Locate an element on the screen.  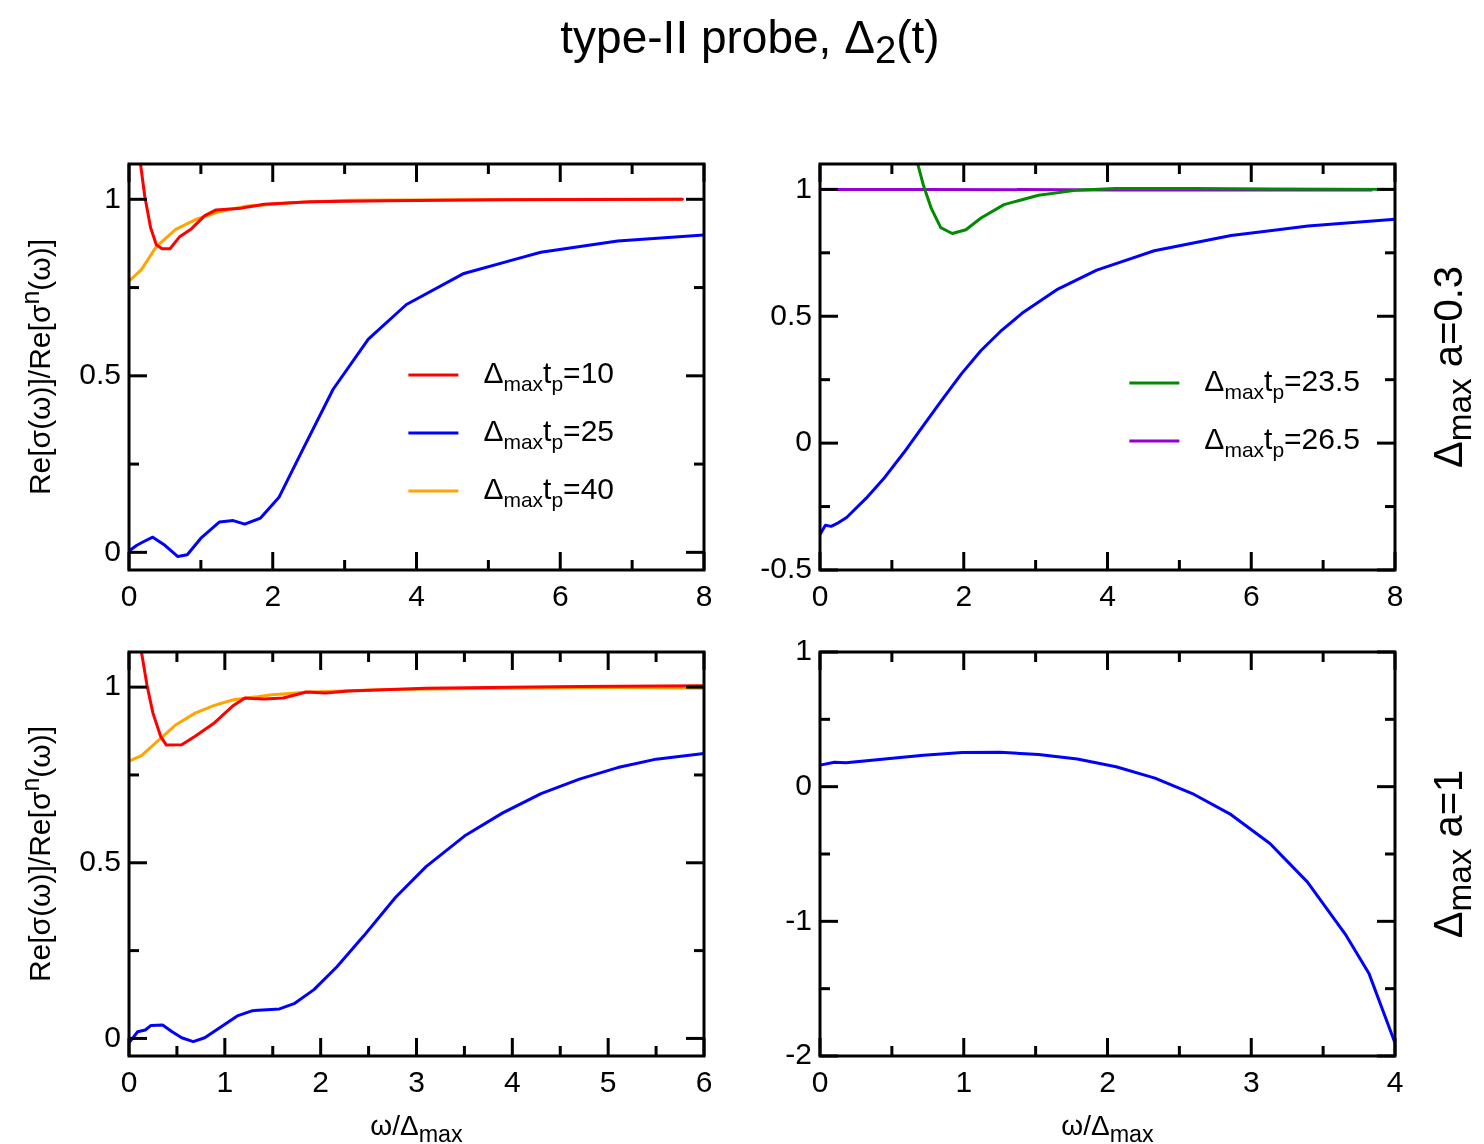
y-tick-label: -0.5 is located at coordinates (786, 568).